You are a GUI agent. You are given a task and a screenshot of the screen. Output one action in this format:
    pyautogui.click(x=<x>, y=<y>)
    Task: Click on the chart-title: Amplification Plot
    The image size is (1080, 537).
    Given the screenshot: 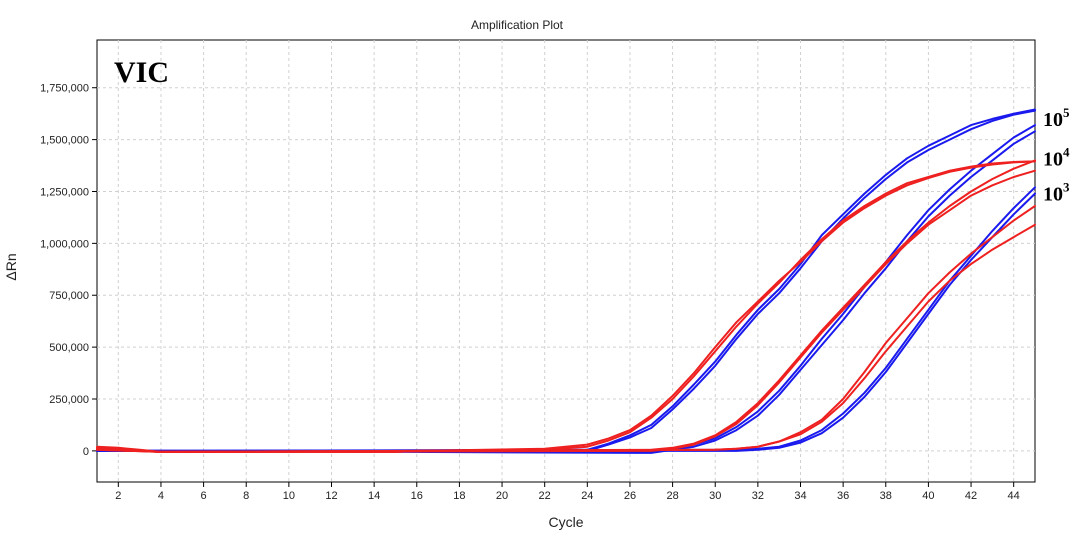 What is the action you would take?
    pyautogui.click(x=517, y=25)
    